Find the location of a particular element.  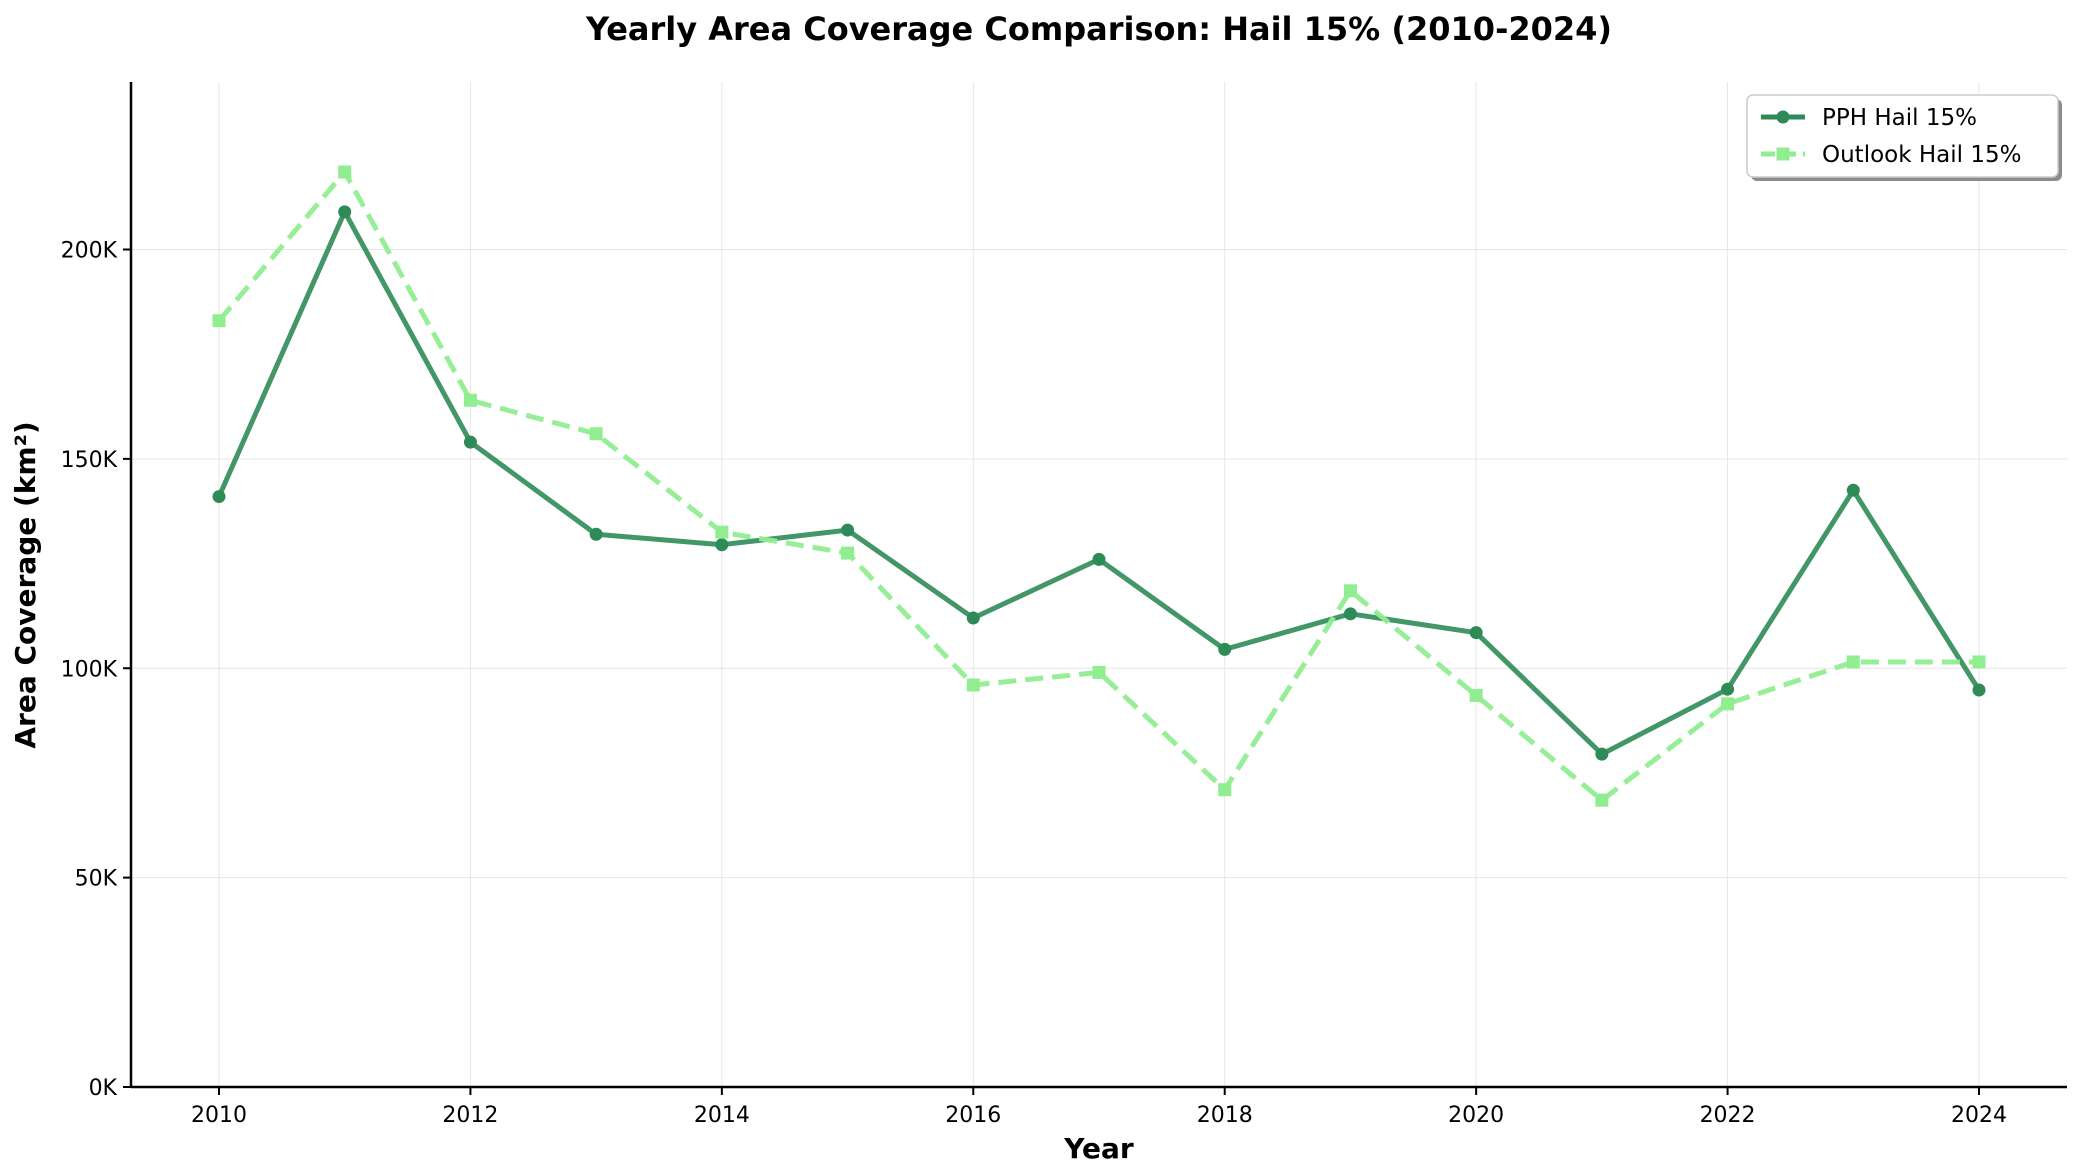

x-tick-label: 2022 is located at coordinates (1728, 1115).